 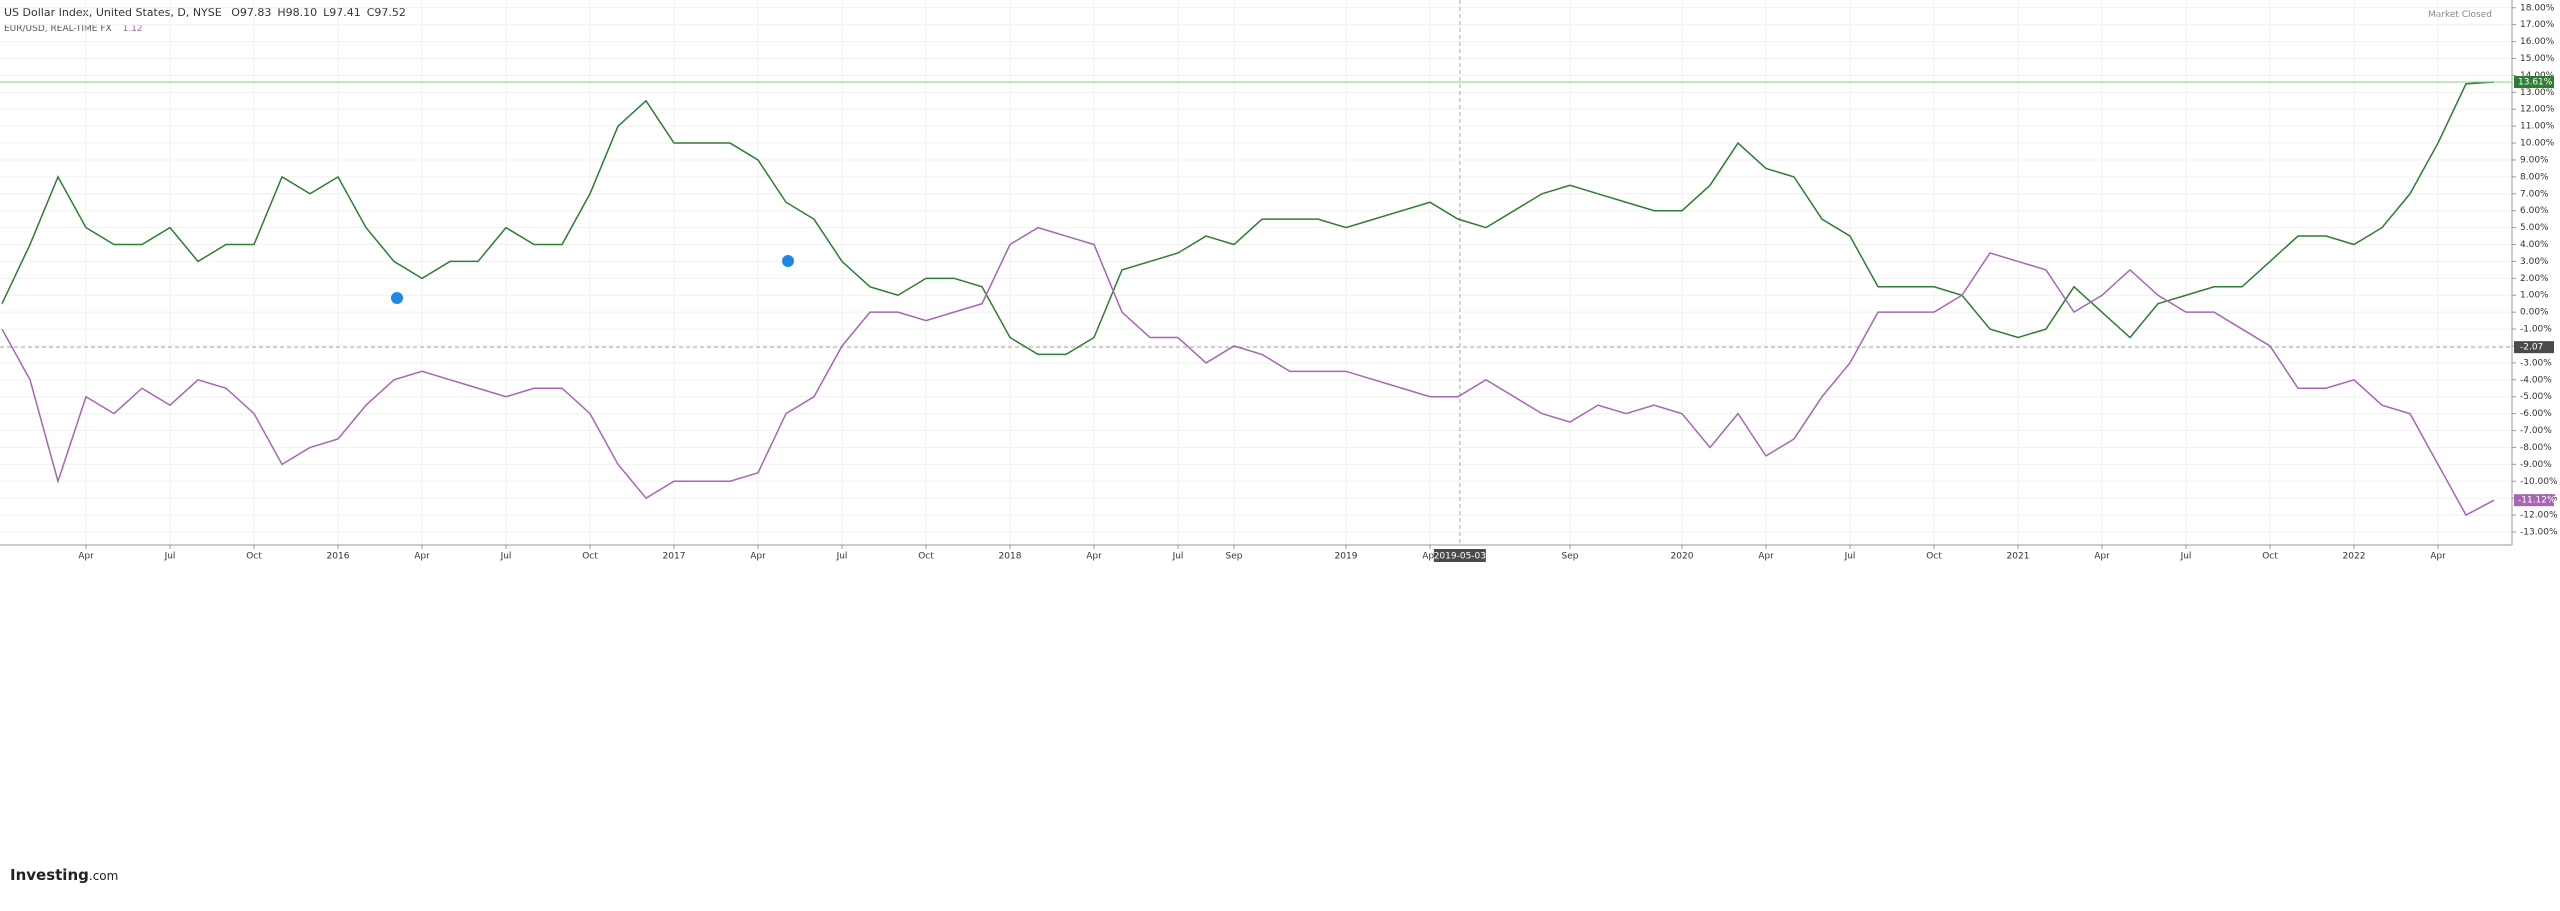 What do you see at coordinates (2539, 532) in the screenshot?
I see `y-tick-label: -13.00%` at bounding box center [2539, 532].